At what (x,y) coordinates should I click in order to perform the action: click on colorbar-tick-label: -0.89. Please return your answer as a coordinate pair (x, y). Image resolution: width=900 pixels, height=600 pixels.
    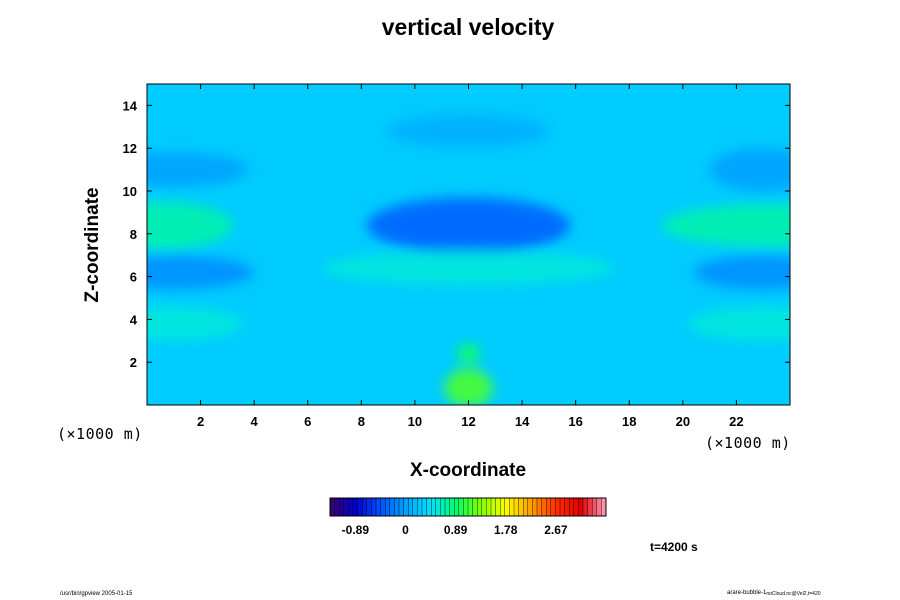
    Looking at the image, I should click on (356, 530).